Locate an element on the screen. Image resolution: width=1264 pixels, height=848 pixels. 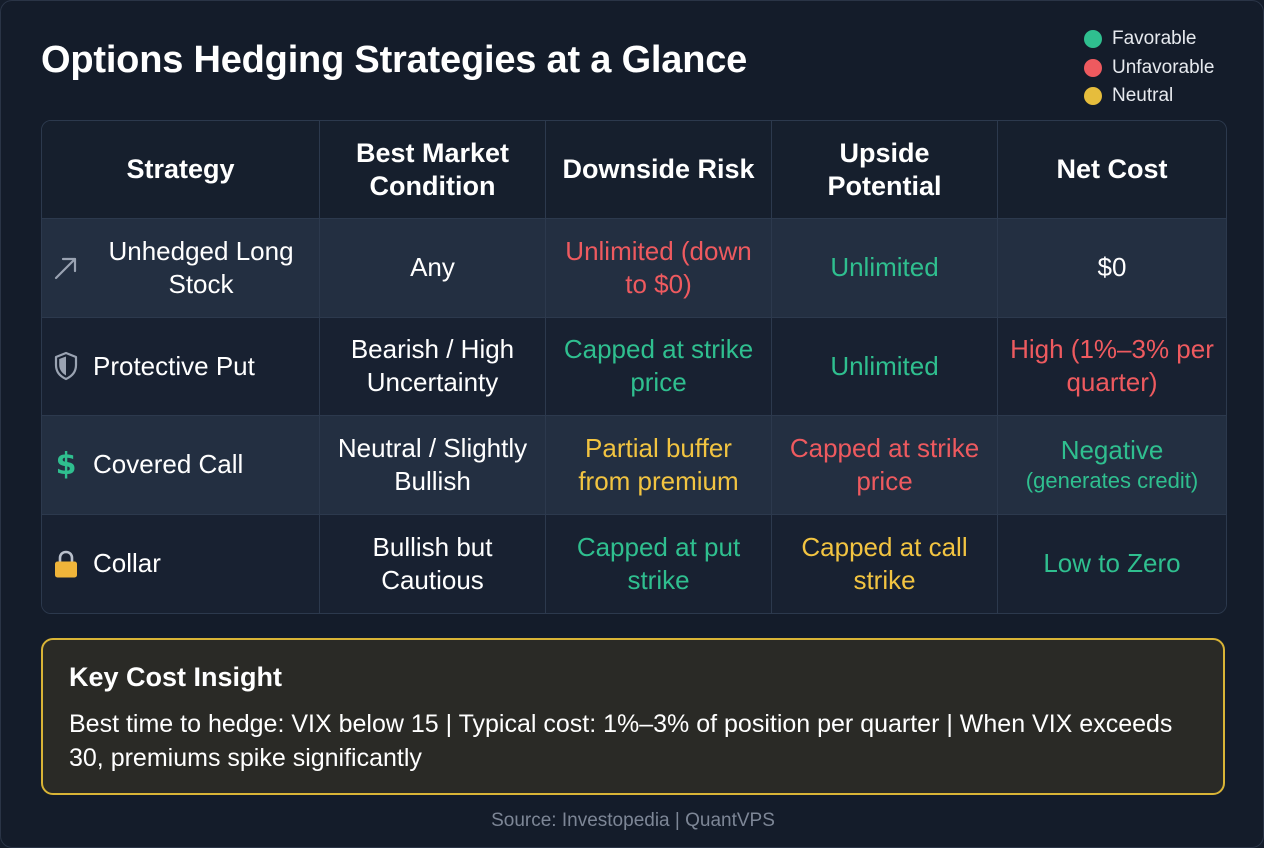
cost-cell: High (1%–3% per quarter) is located at coordinates (1112, 366).